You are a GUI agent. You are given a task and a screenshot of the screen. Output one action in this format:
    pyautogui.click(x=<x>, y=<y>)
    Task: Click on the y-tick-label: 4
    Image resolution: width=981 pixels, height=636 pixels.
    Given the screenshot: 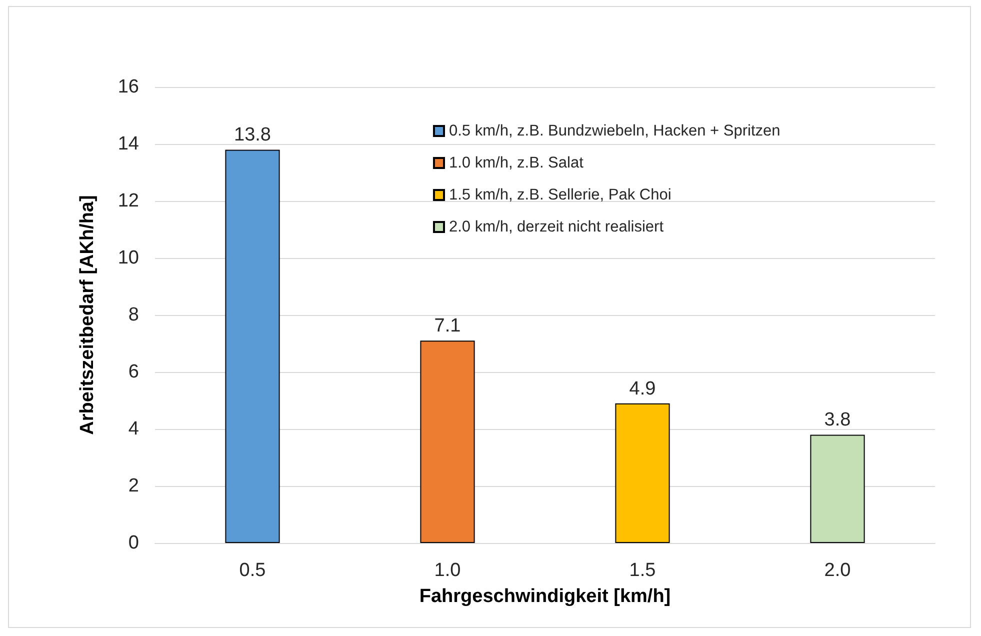 What is the action you would take?
    pyautogui.click(x=134, y=429)
    